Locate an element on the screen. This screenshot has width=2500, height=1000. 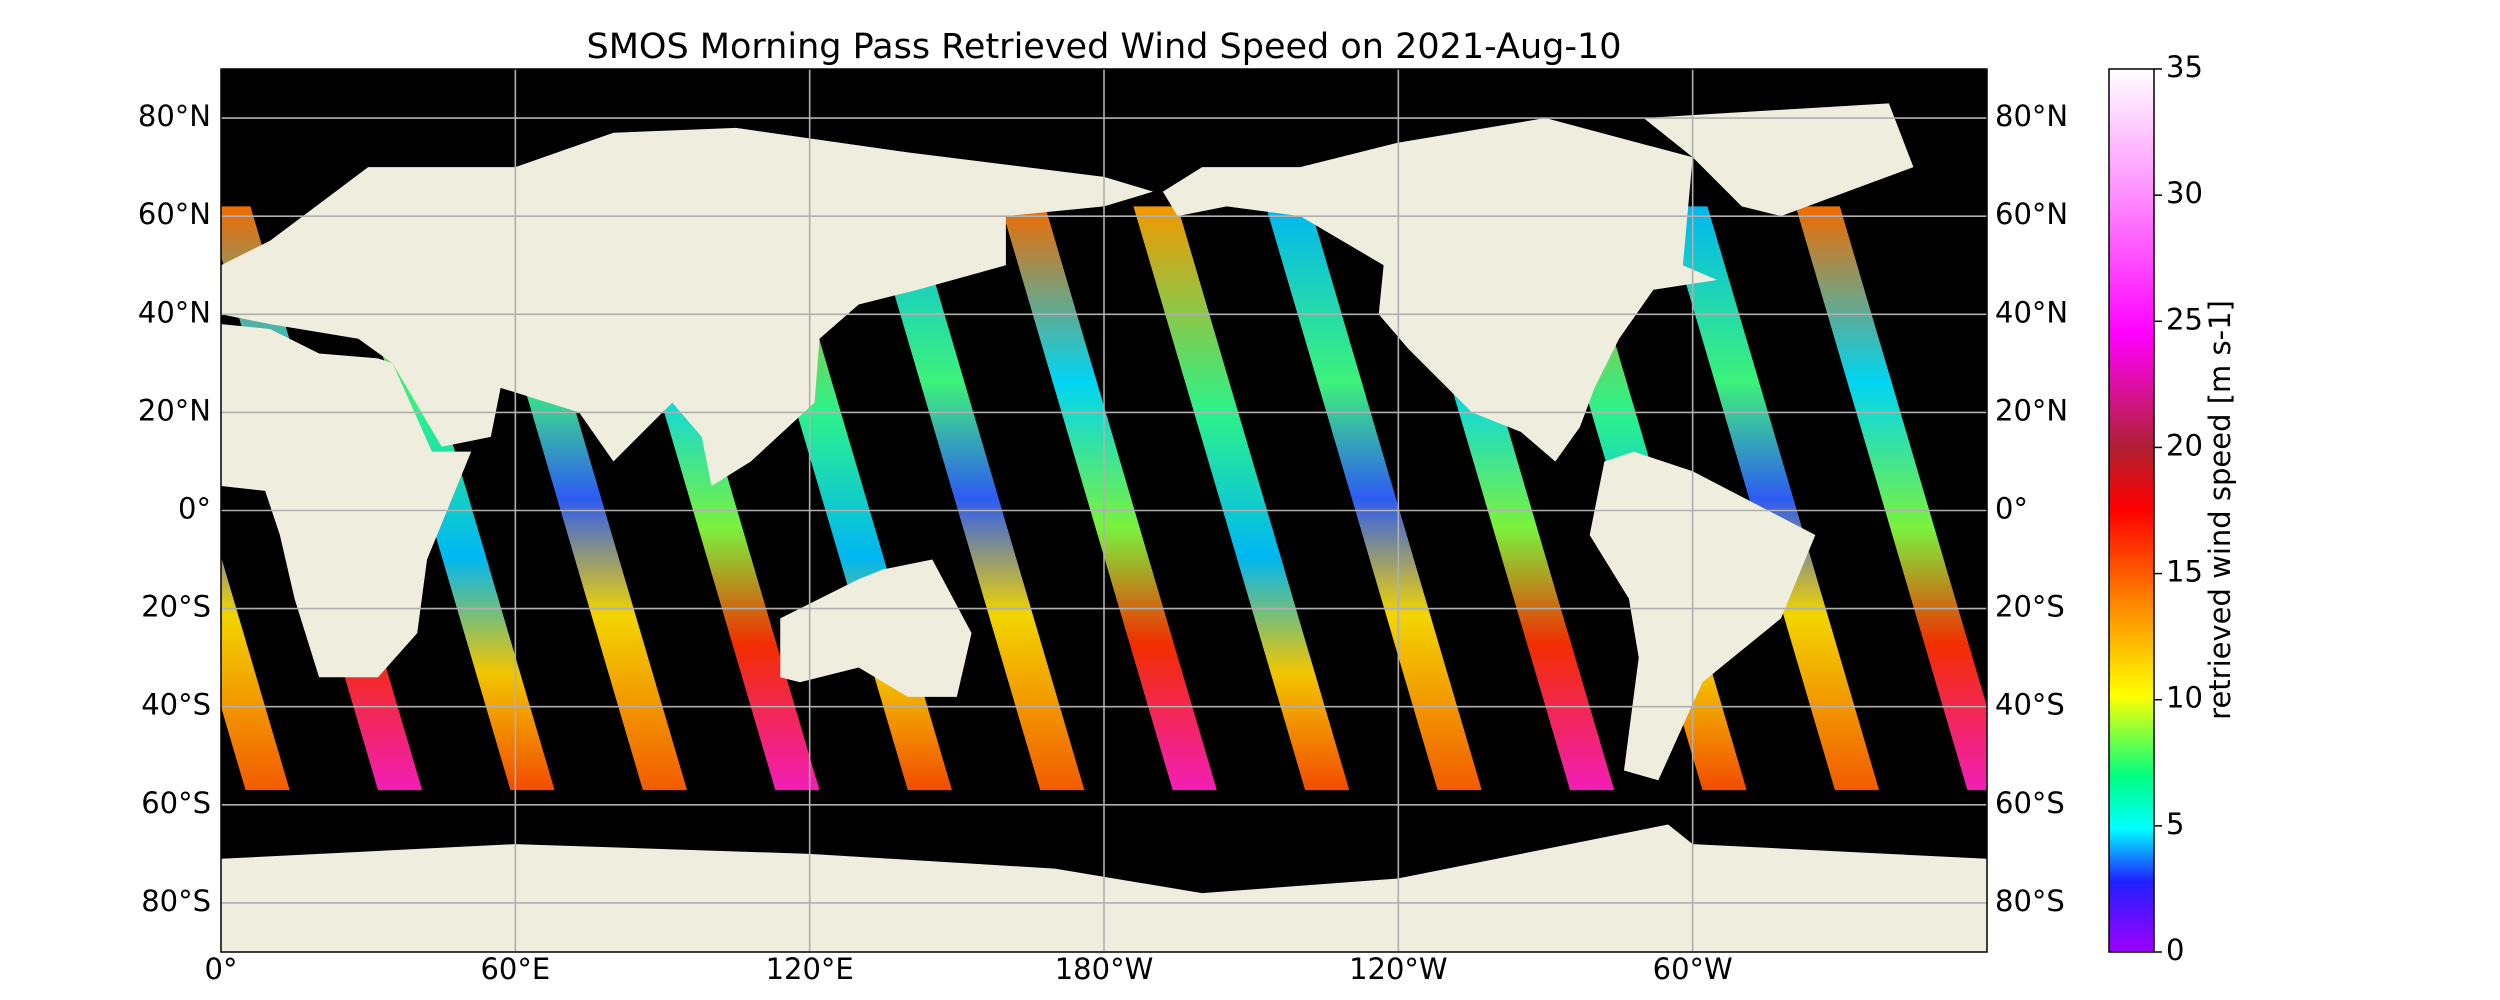
colorbar-tick-label: 5 is located at coordinates (2175, 824).